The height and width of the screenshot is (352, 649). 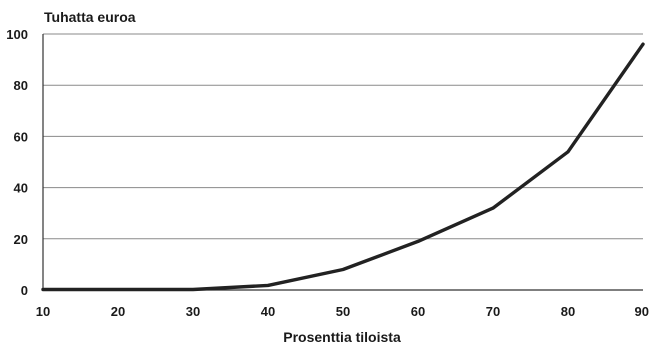 I want to click on y-tick-labels: 0 20 40 60 80 100, so click(x=17, y=162).